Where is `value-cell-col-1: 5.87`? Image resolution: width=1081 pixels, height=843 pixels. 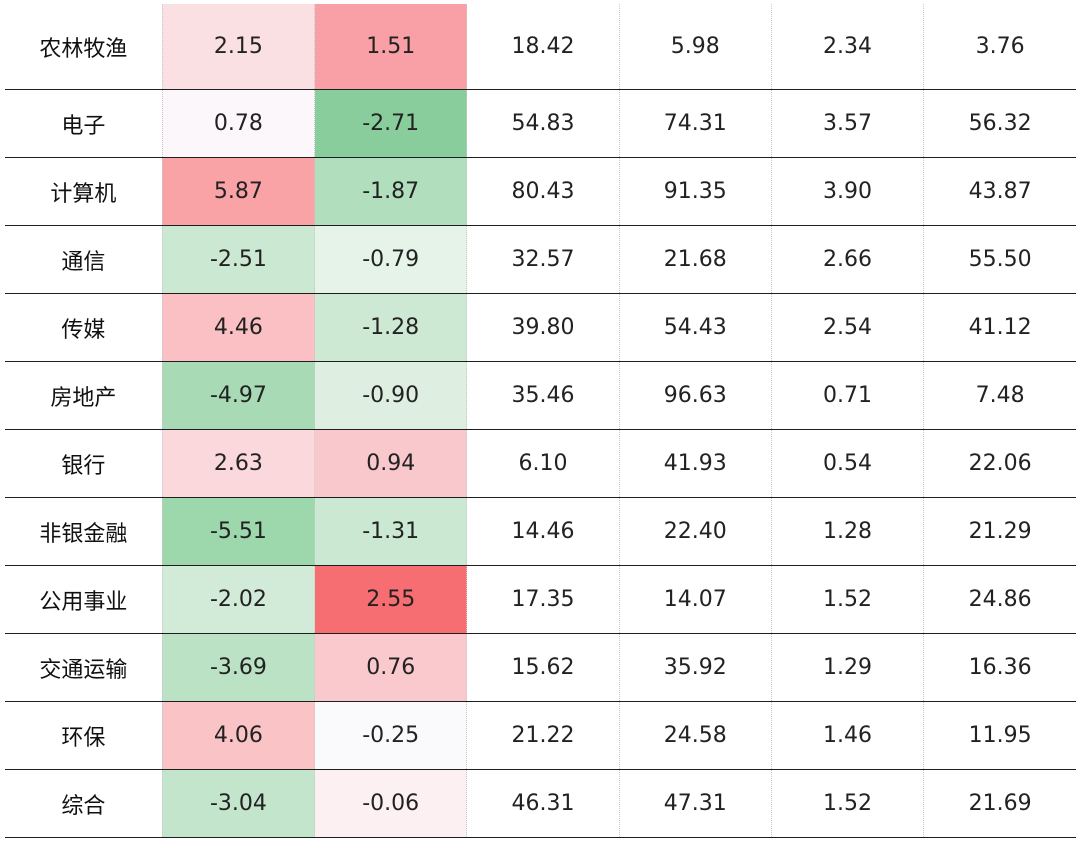 value-cell-col-1: 5.87 is located at coordinates (238, 191).